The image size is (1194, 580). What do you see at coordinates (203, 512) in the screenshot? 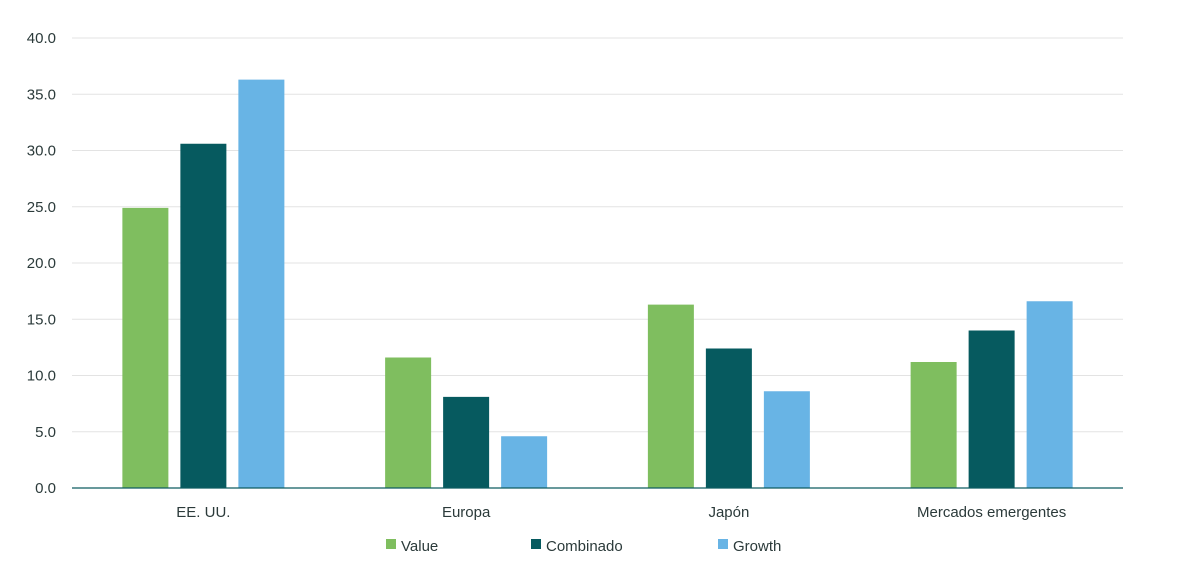
I see `x-tick-label: EE. UU.` at bounding box center [203, 512].